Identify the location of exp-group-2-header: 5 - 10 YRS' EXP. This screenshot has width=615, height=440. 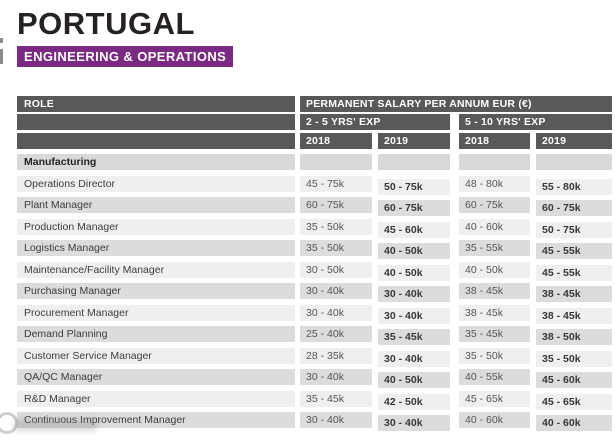
(535, 122).